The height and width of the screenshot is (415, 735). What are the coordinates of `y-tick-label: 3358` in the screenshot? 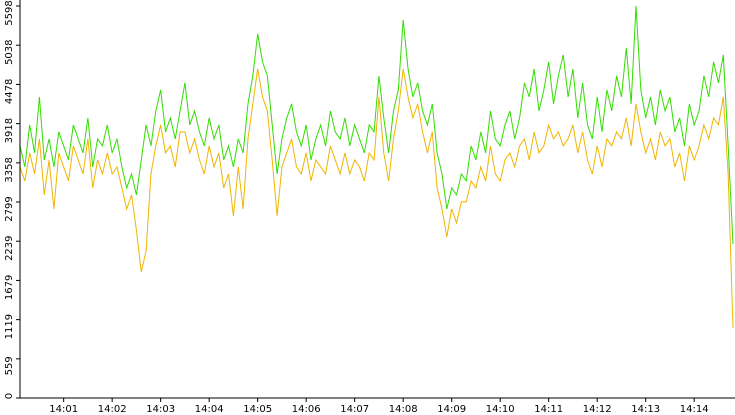 It's located at (9, 169).